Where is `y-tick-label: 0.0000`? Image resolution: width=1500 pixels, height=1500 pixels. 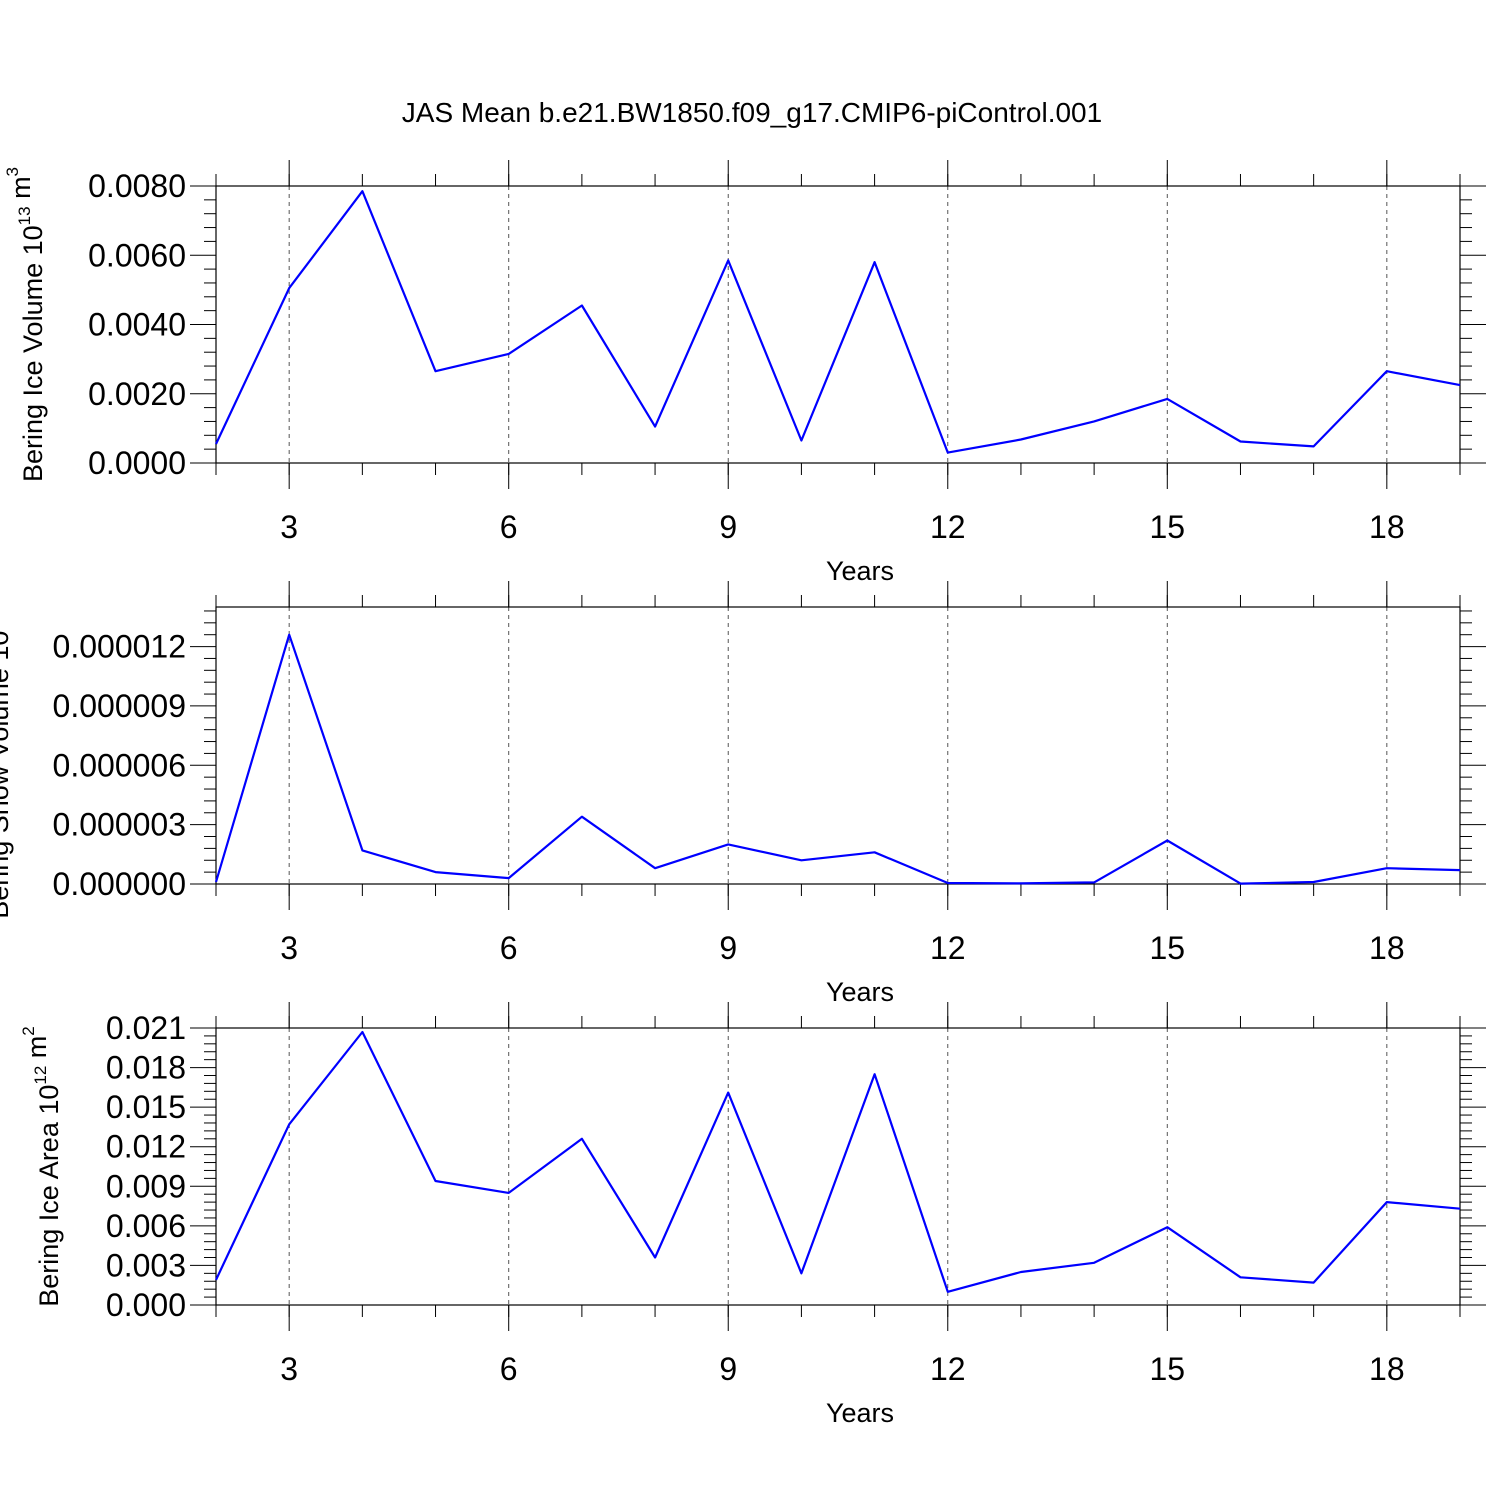 y-tick-label: 0.0000 is located at coordinates (137, 463).